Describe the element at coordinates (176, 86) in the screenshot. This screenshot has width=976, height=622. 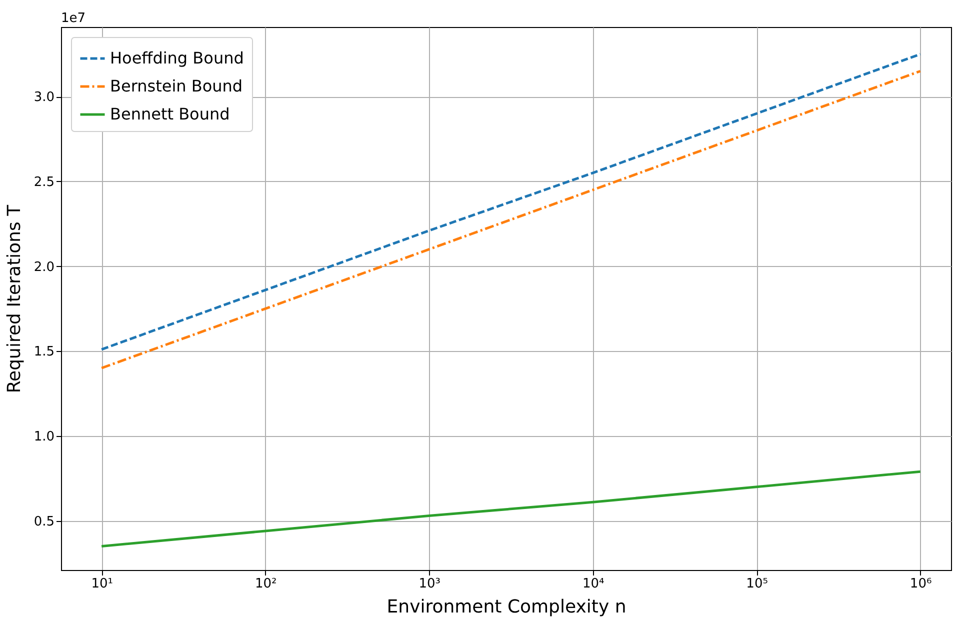
I see `legend-label: Bernstein Bound` at that location.